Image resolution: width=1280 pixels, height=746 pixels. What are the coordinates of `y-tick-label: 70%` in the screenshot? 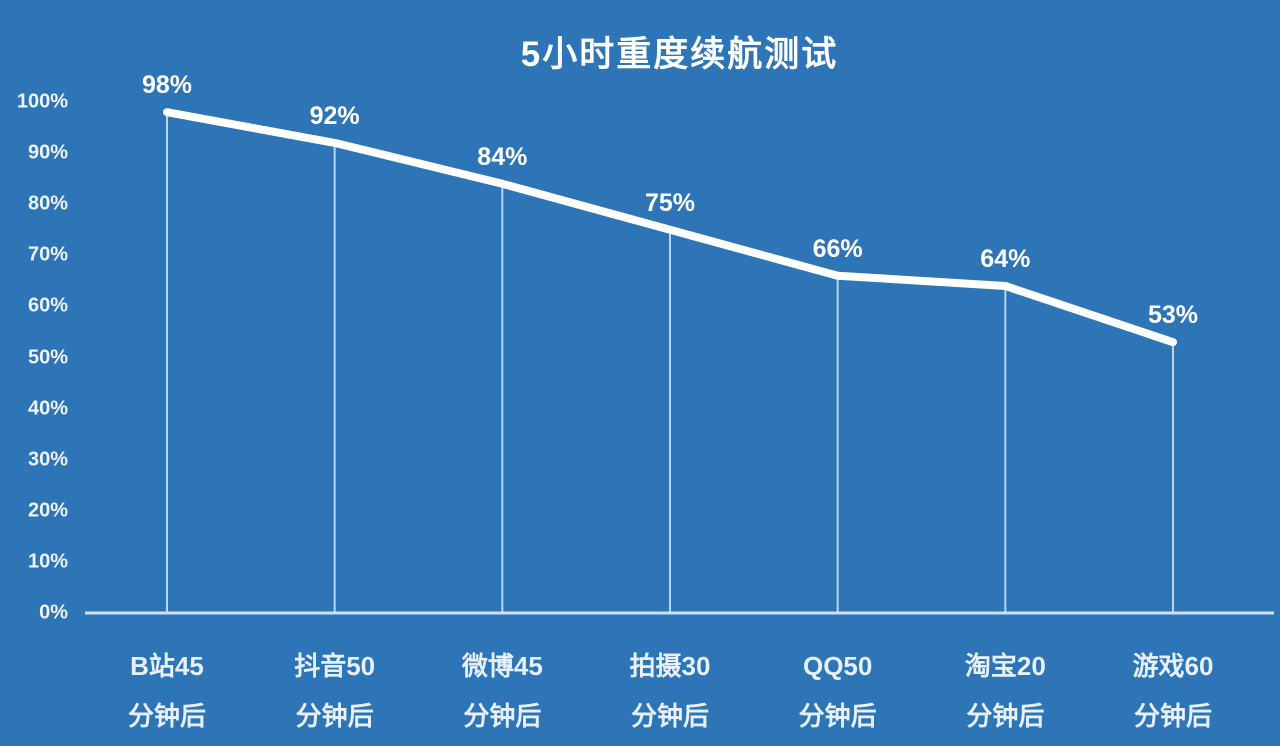 It's located at (47, 254).